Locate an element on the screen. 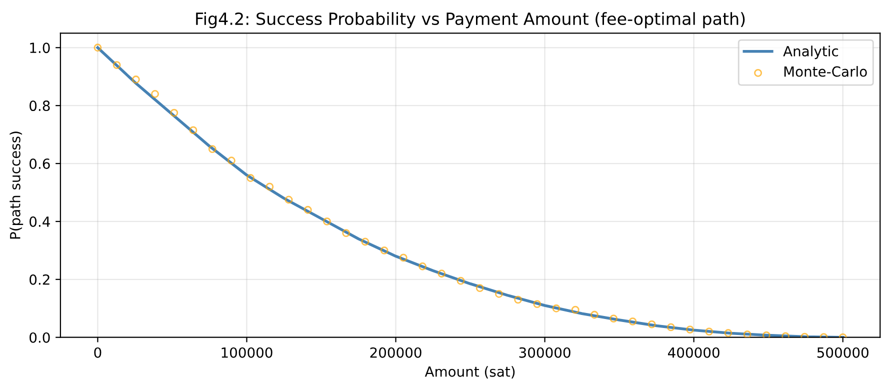 This screenshot has width=889, height=390. y-tick-label: 0.8 is located at coordinates (40, 106).